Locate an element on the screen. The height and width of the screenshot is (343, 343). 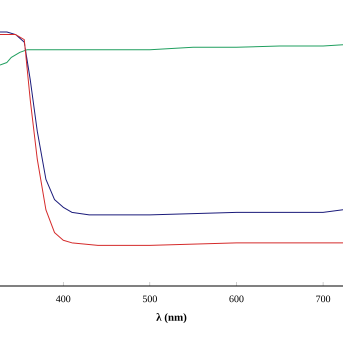
x-tick-label: 600 is located at coordinates (236, 299).